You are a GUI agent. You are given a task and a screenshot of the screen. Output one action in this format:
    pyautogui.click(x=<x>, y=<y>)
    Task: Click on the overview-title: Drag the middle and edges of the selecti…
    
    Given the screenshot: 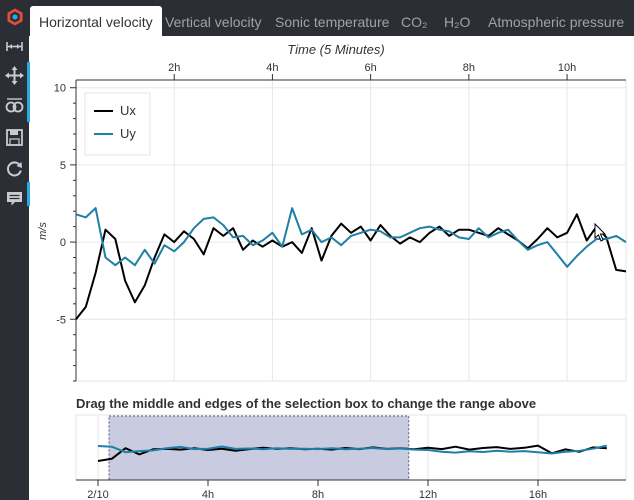 What is the action you would take?
    pyautogui.click(x=306, y=403)
    